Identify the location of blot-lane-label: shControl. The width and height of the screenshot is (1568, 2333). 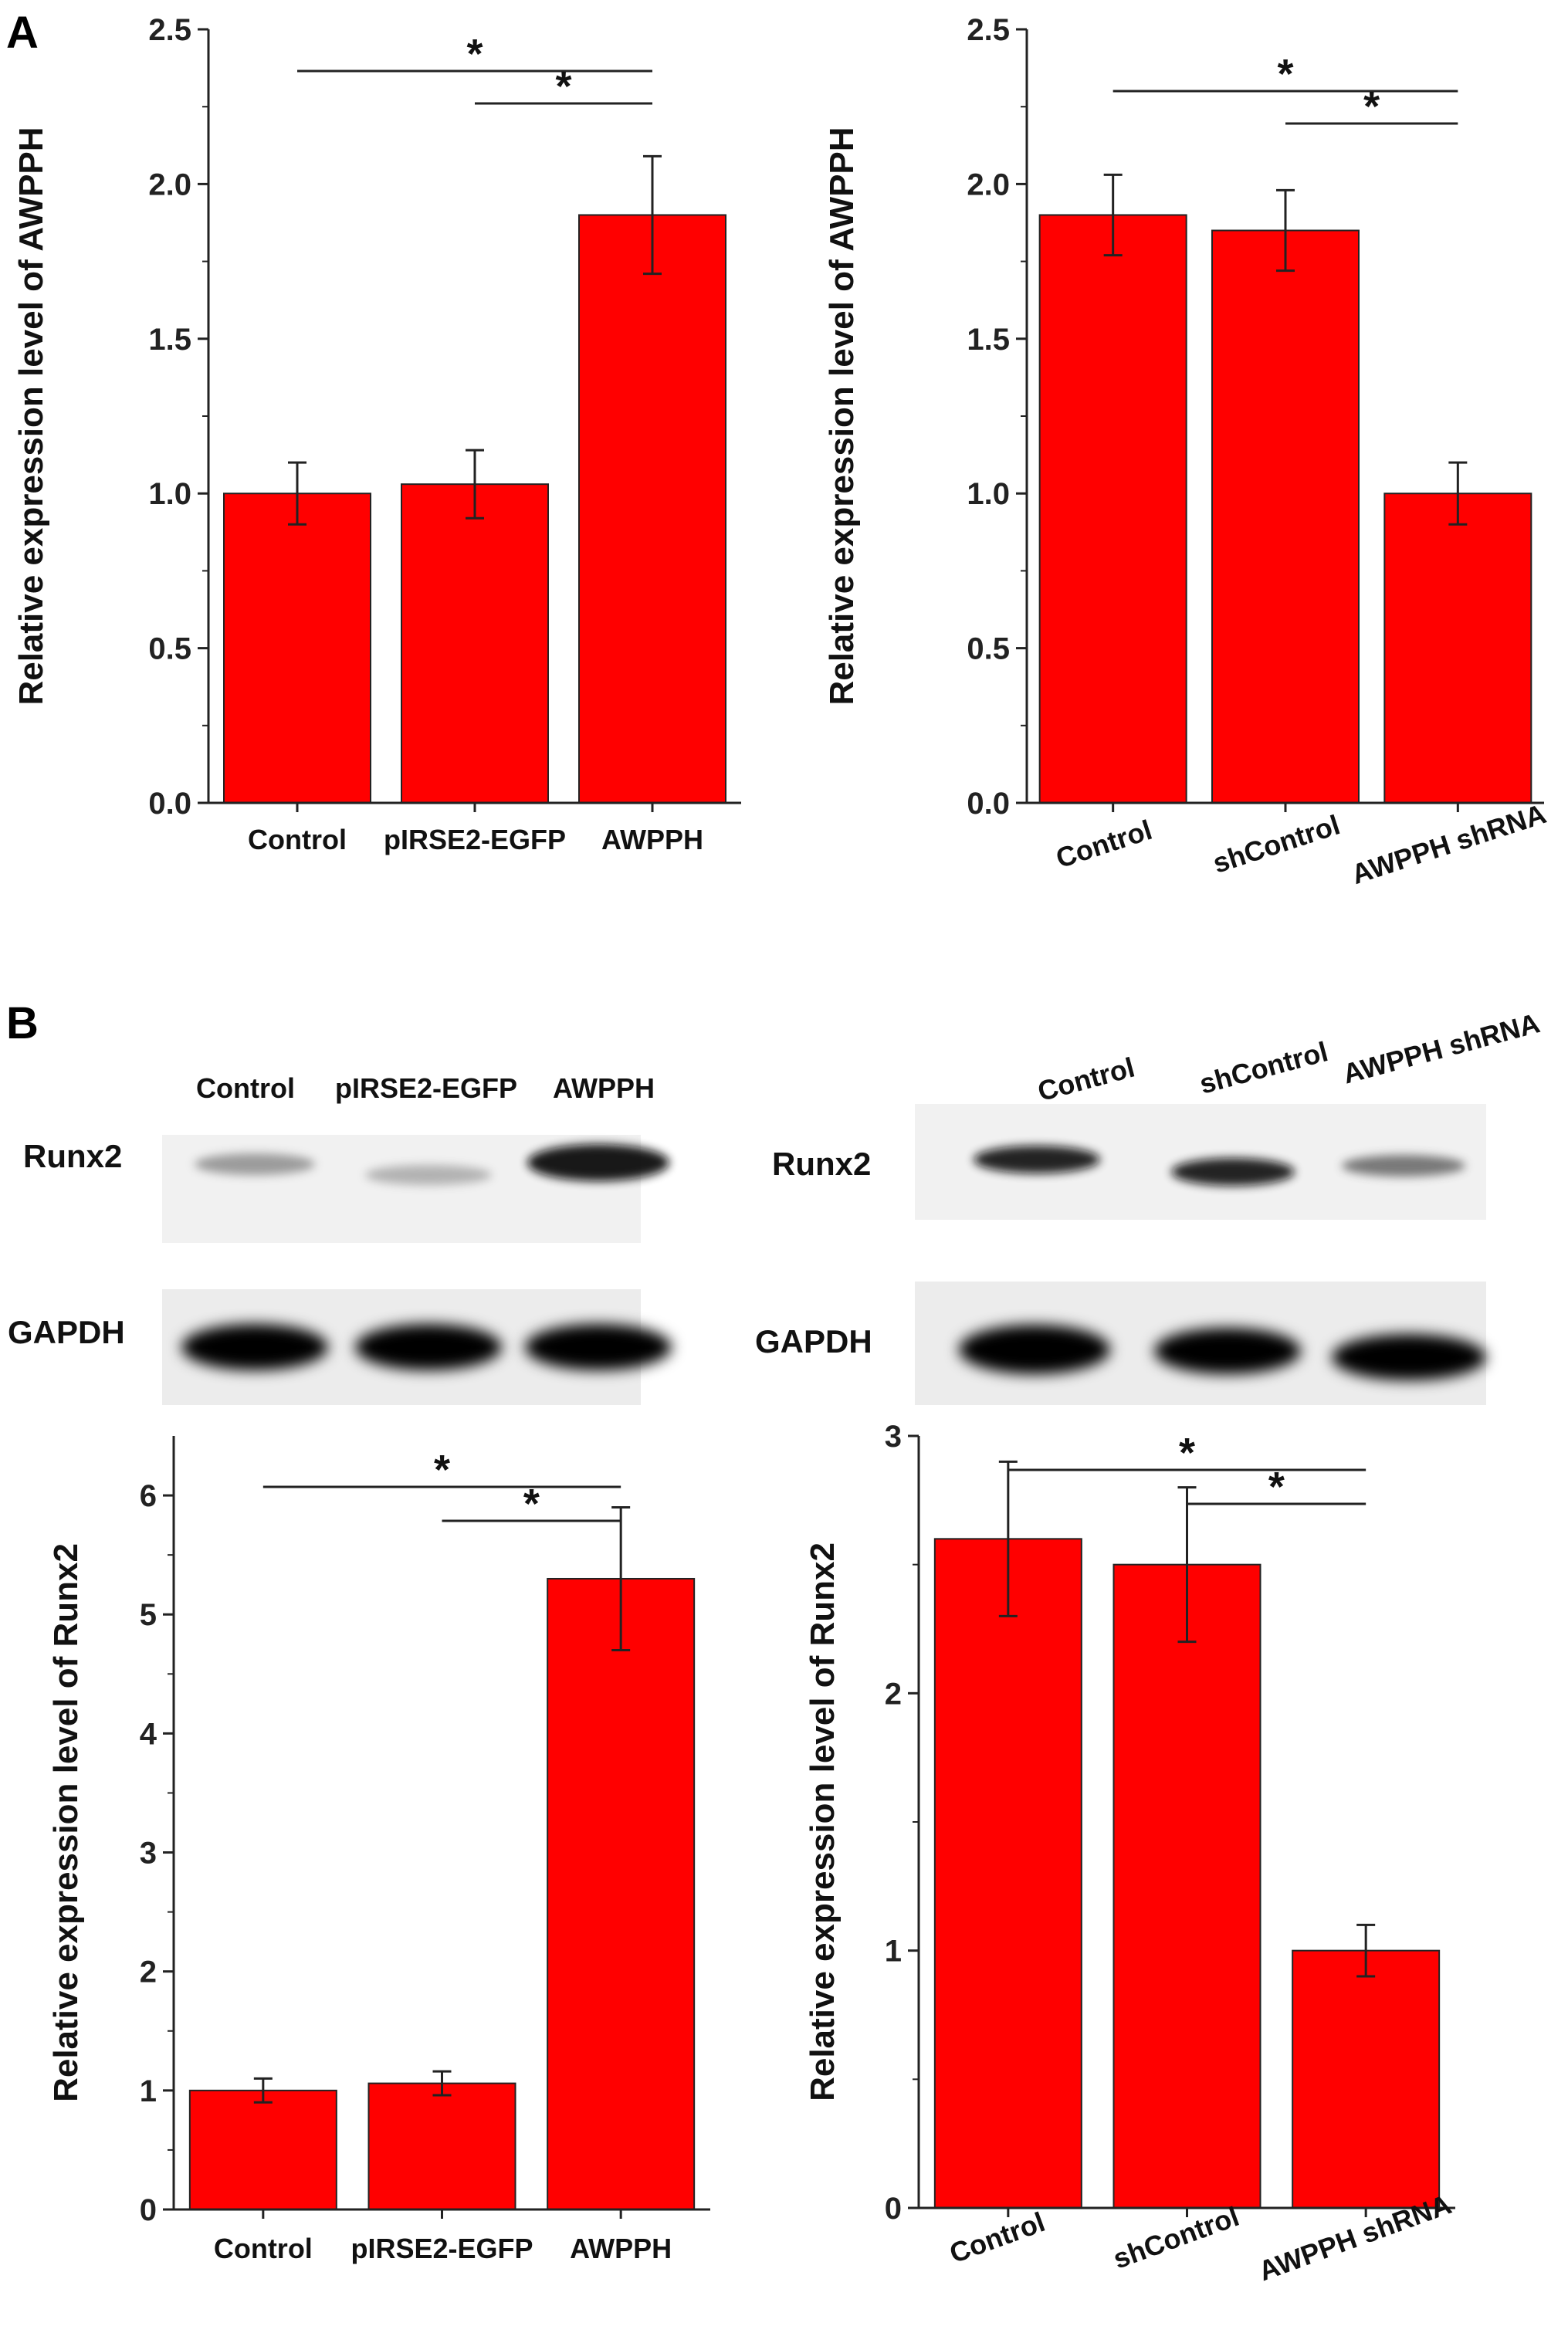
(1263, 1067).